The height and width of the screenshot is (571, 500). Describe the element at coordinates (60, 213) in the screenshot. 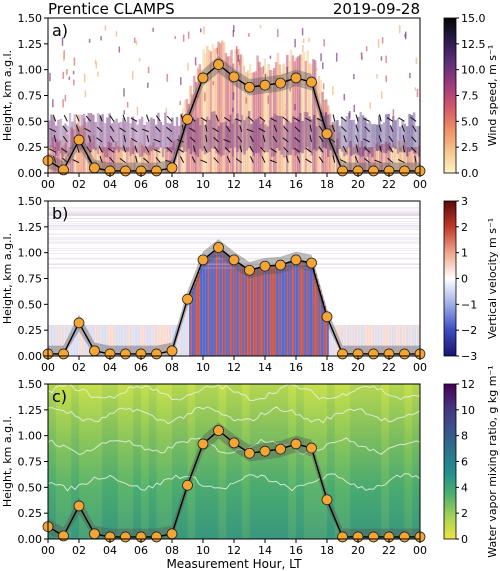

I see `panel-label: b)` at that location.